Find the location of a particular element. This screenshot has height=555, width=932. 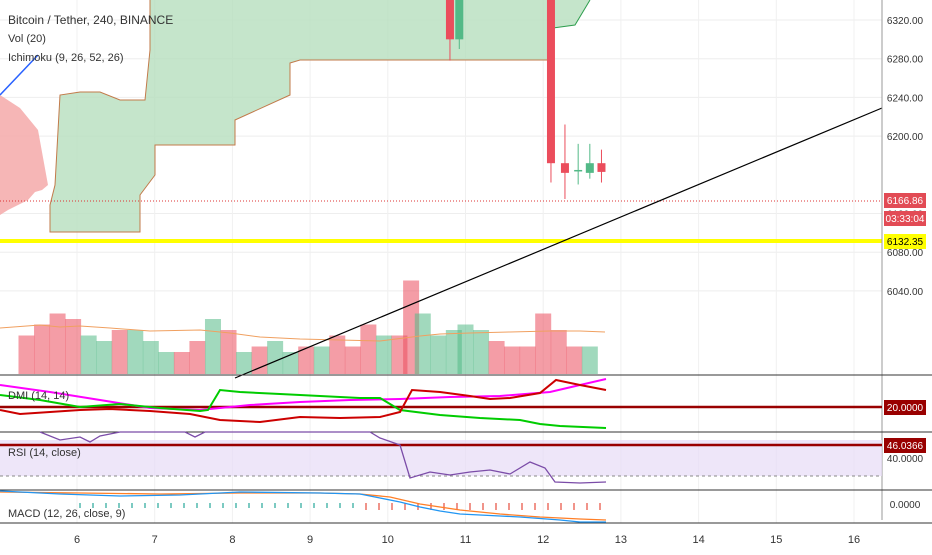

x-tick-label: 16 is located at coordinates (854, 540).